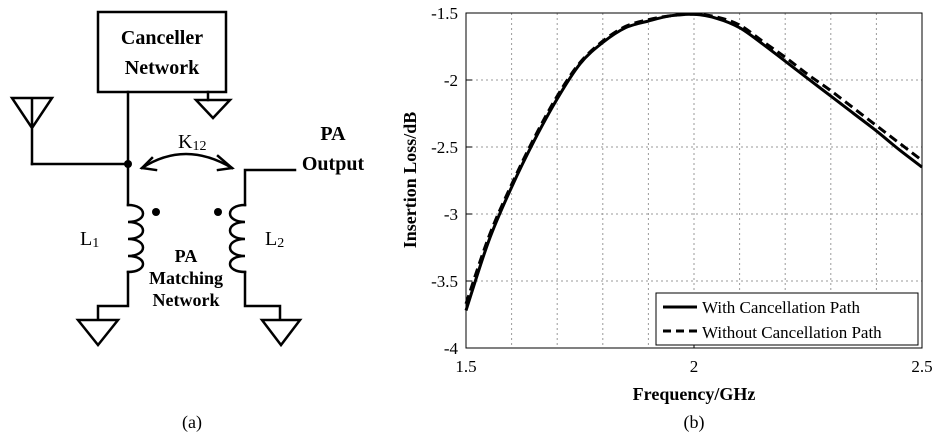  I want to click on caption-a: (a), so click(192, 422).